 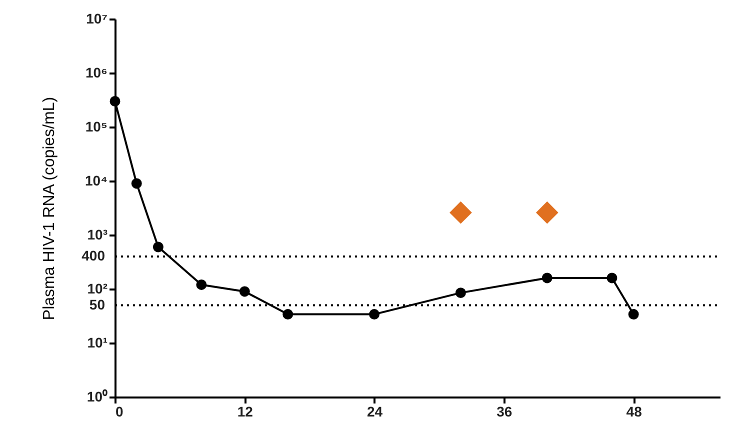 What do you see at coordinates (97, 288) in the screenshot?
I see `y-tick-label: 10²` at bounding box center [97, 288].